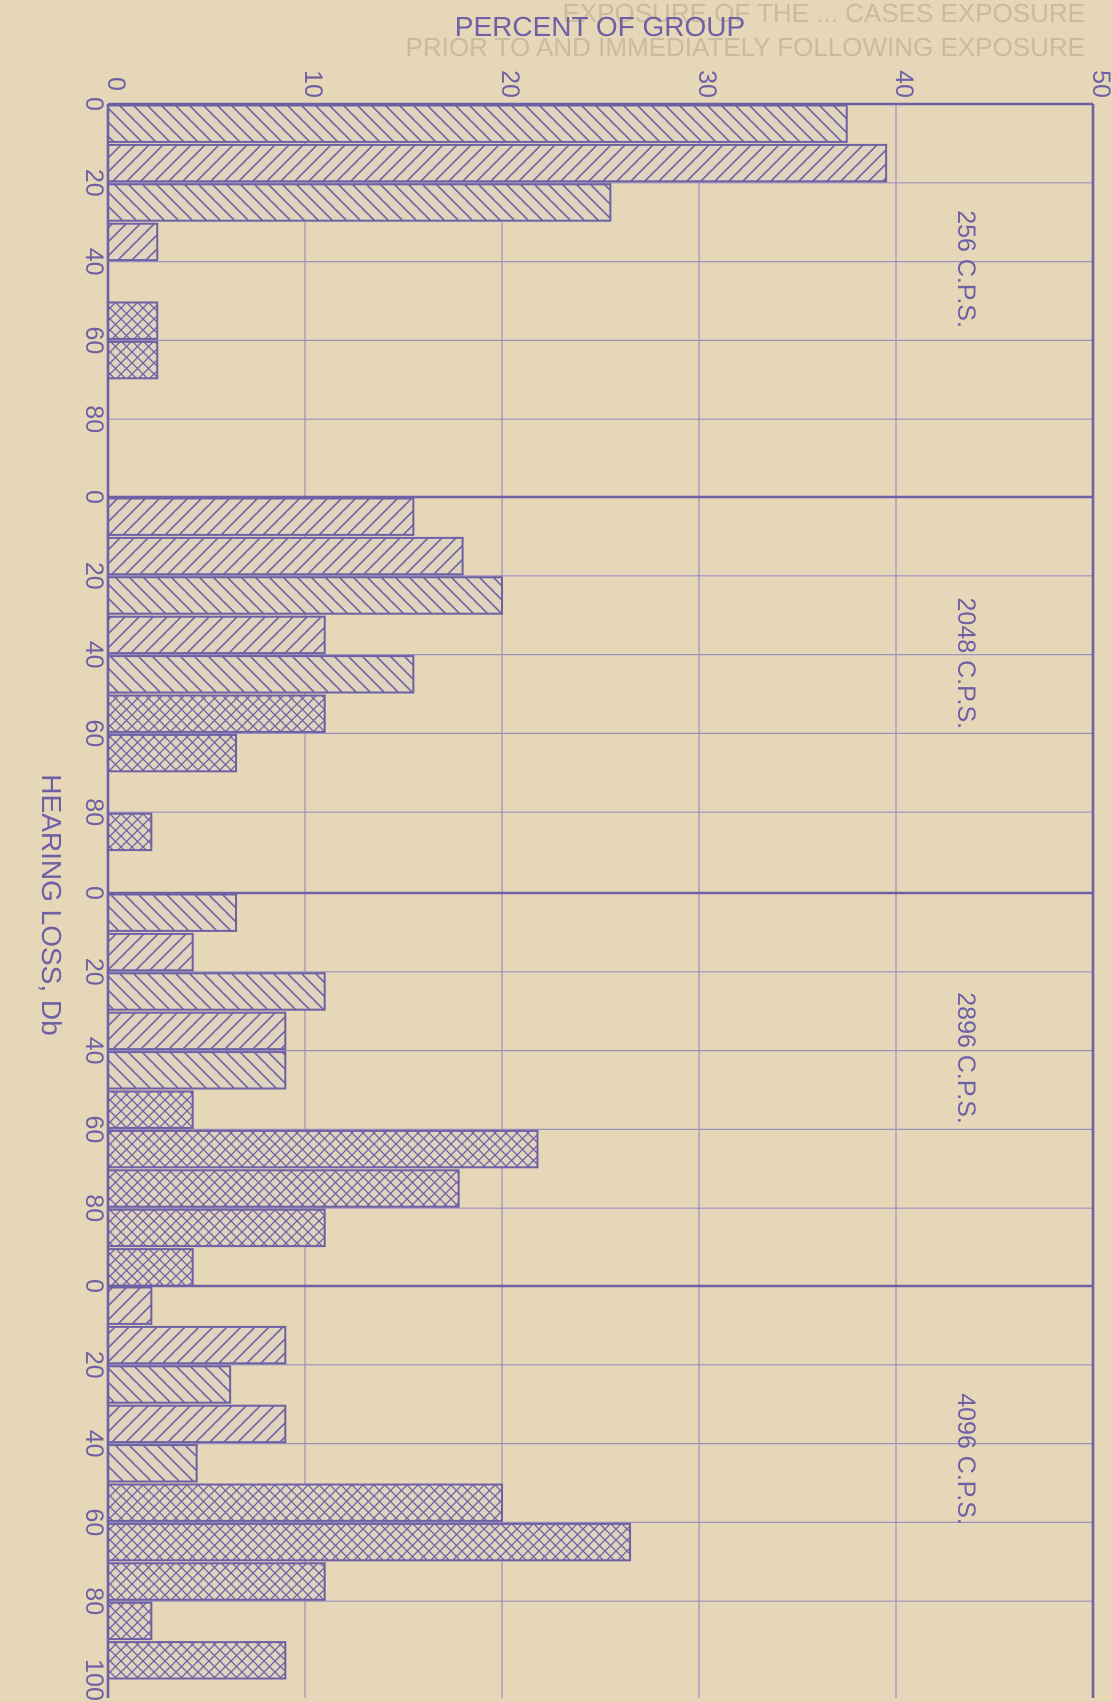 This screenshot has height=1702, width=1112. What do you see at coordinates (94, 183) in the screenshot?
I see `y-tick-label-p0-20: 20` at bounding box center [94, 183].